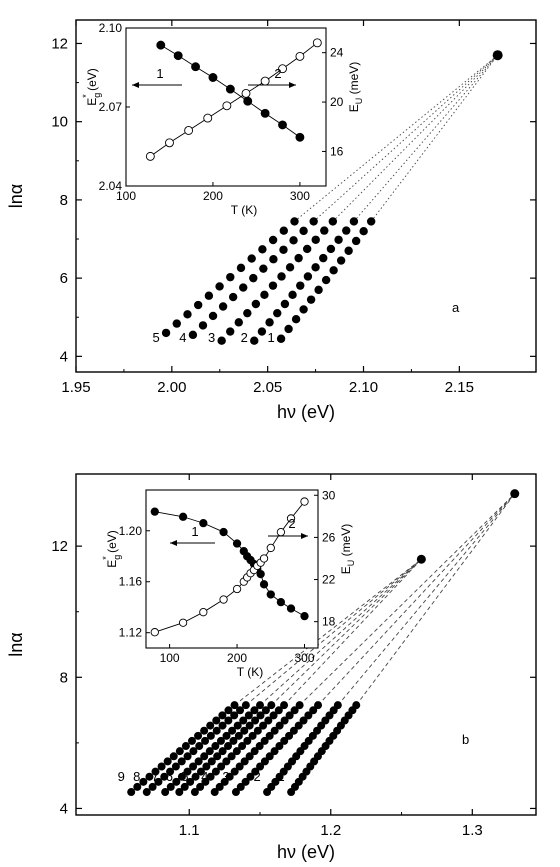 The image size is (560, 867). I want to click on inset-y-left-tick-label: 1.16, so click(131, 582).